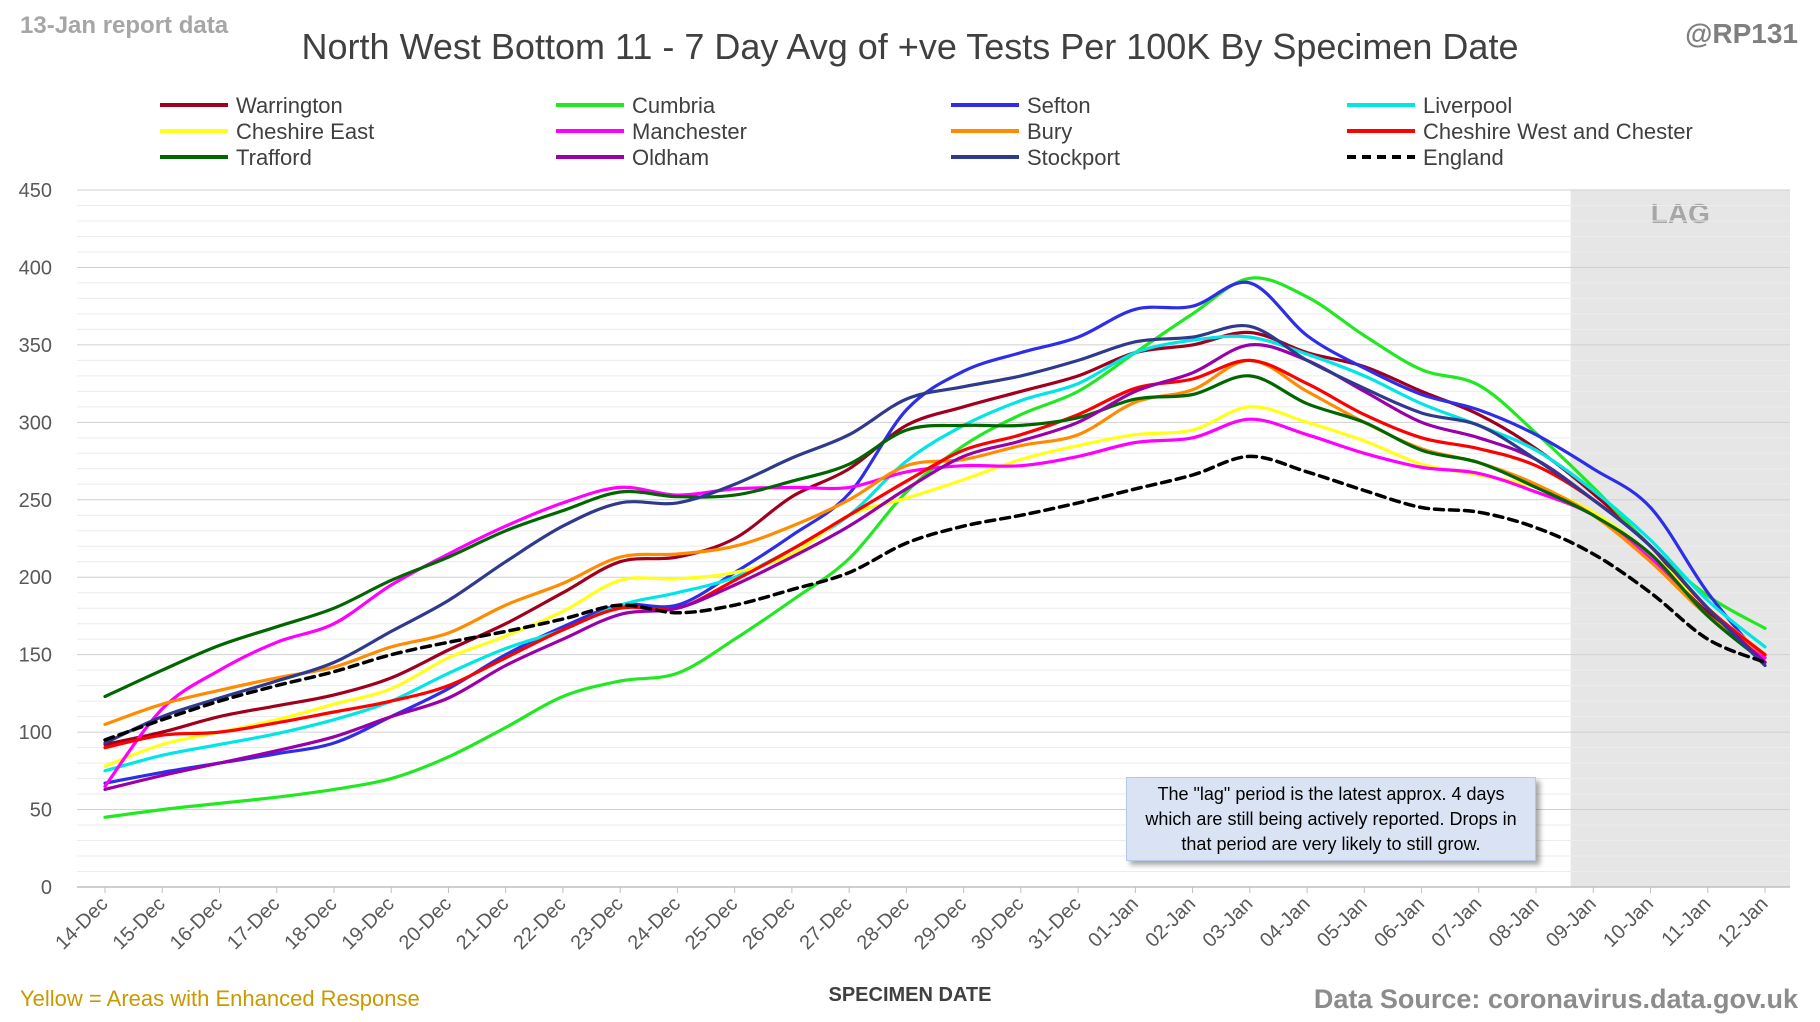 The image size is (1820, 1022). Describe the element at coordinates (35, 191) in the screenshot. I see `y-tick-label: 450` at that location.